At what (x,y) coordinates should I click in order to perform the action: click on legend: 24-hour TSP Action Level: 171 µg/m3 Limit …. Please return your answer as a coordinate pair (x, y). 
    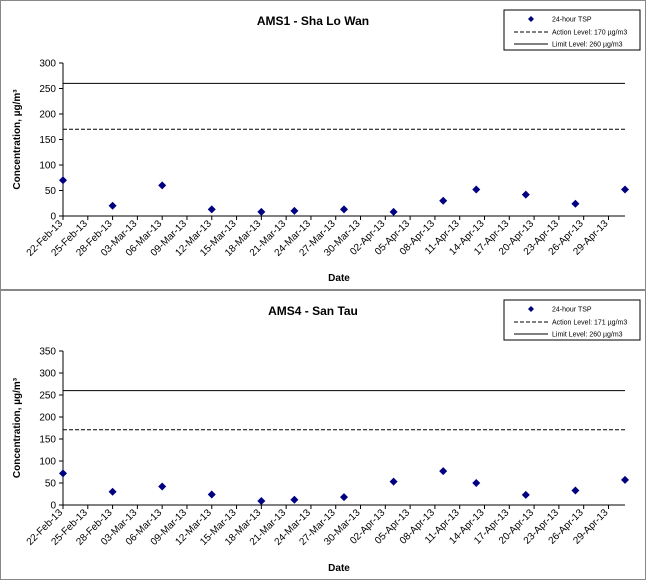
    Looking at the image, I should click on (572, 320).